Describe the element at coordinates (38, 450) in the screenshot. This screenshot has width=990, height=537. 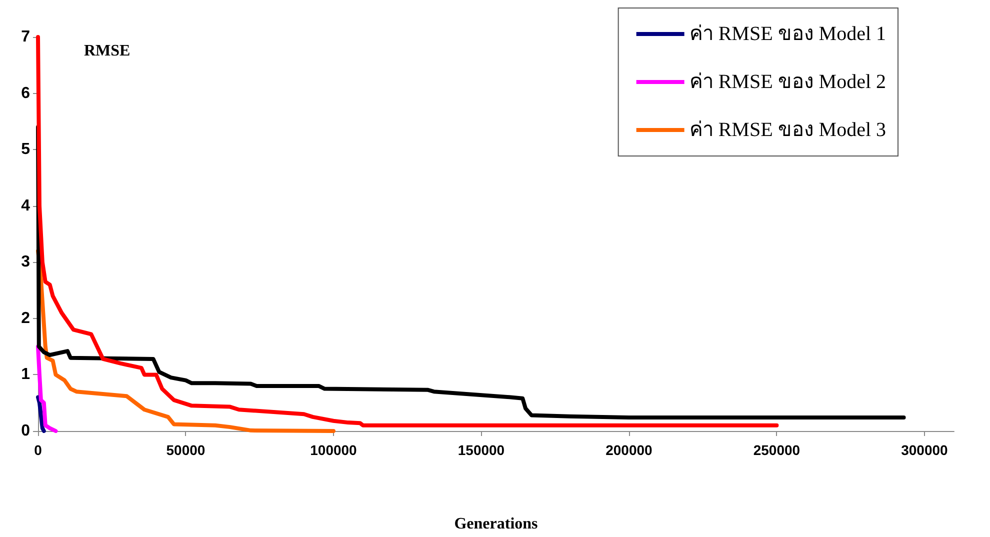
I see `x-tick-label: 0` at that location.